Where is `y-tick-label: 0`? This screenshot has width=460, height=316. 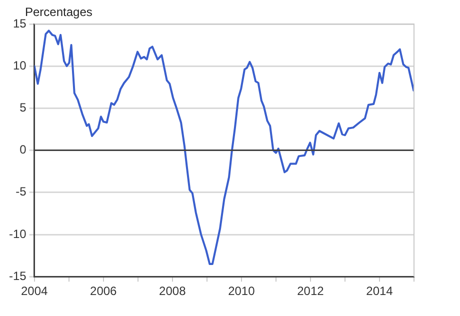
y-tick-label: 0 is located at coordinates (23, 149).